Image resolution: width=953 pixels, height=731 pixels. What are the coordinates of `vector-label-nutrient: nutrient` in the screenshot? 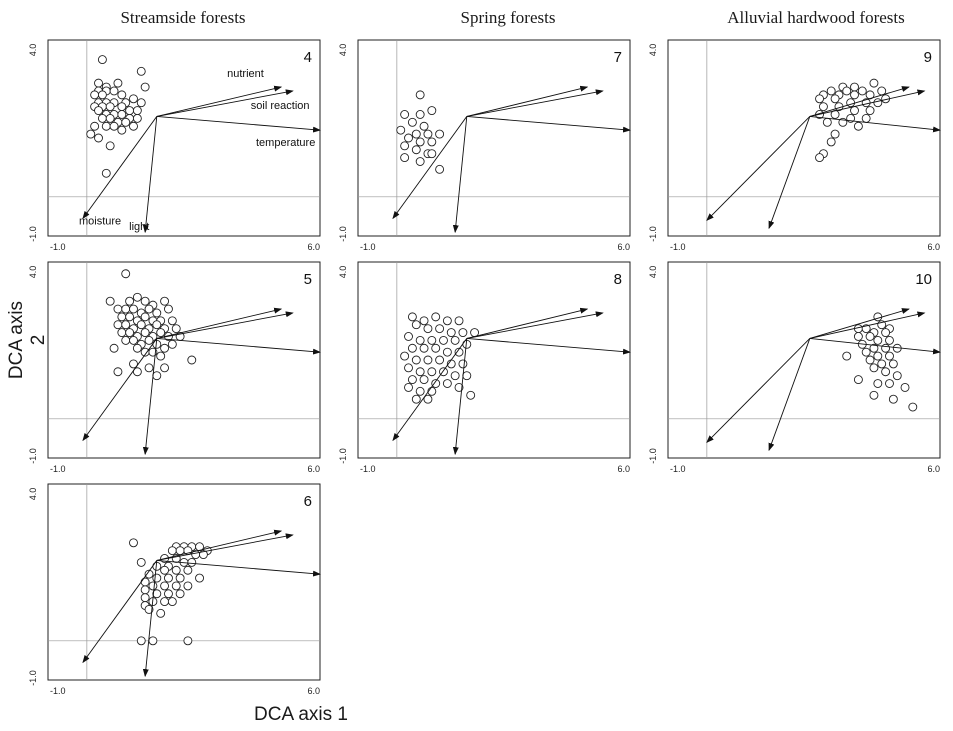 It's located at (245, 74).